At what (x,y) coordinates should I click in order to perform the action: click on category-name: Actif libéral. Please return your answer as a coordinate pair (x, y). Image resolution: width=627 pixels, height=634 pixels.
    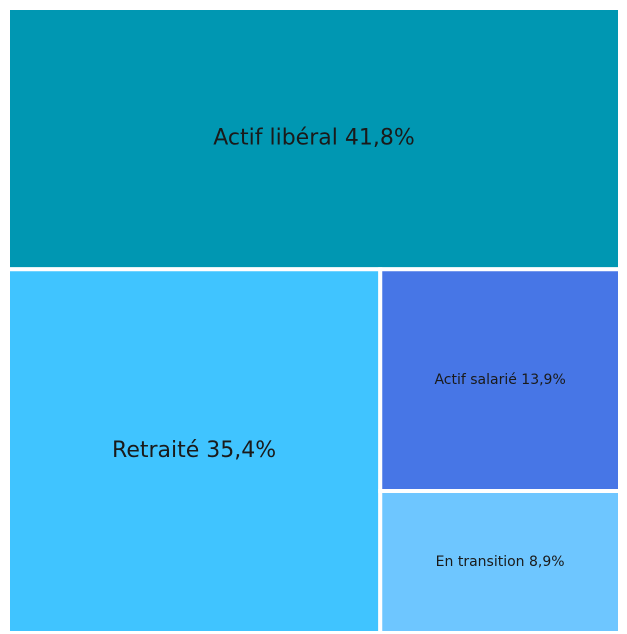
    Looking at the image, I should click on (275, 138).